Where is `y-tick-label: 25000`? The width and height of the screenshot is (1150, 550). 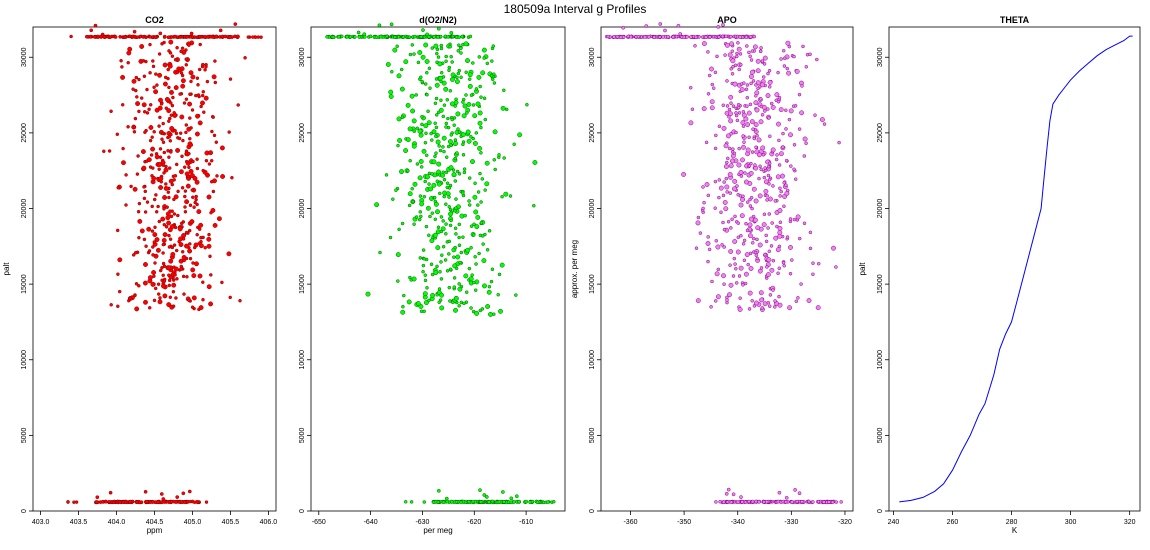 y-tick-label: 25000 is located at coordinates (24, 133).